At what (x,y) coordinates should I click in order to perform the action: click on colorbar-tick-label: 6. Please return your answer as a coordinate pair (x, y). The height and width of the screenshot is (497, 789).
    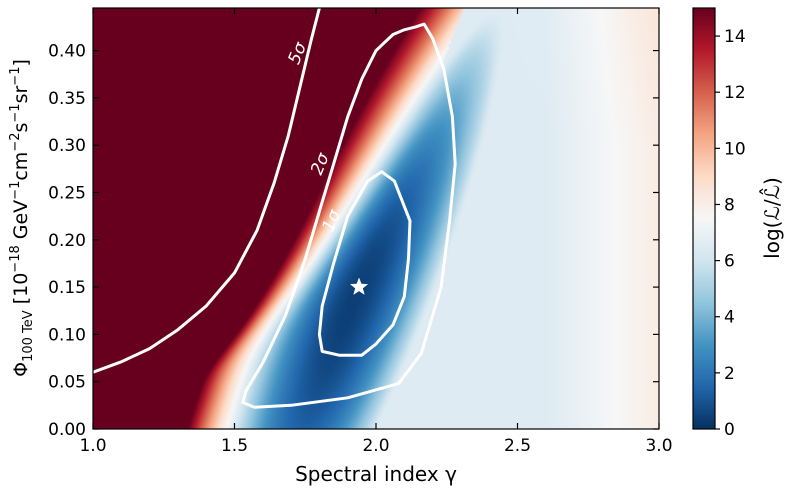
    Looking at the image, I should click on (729, 262).